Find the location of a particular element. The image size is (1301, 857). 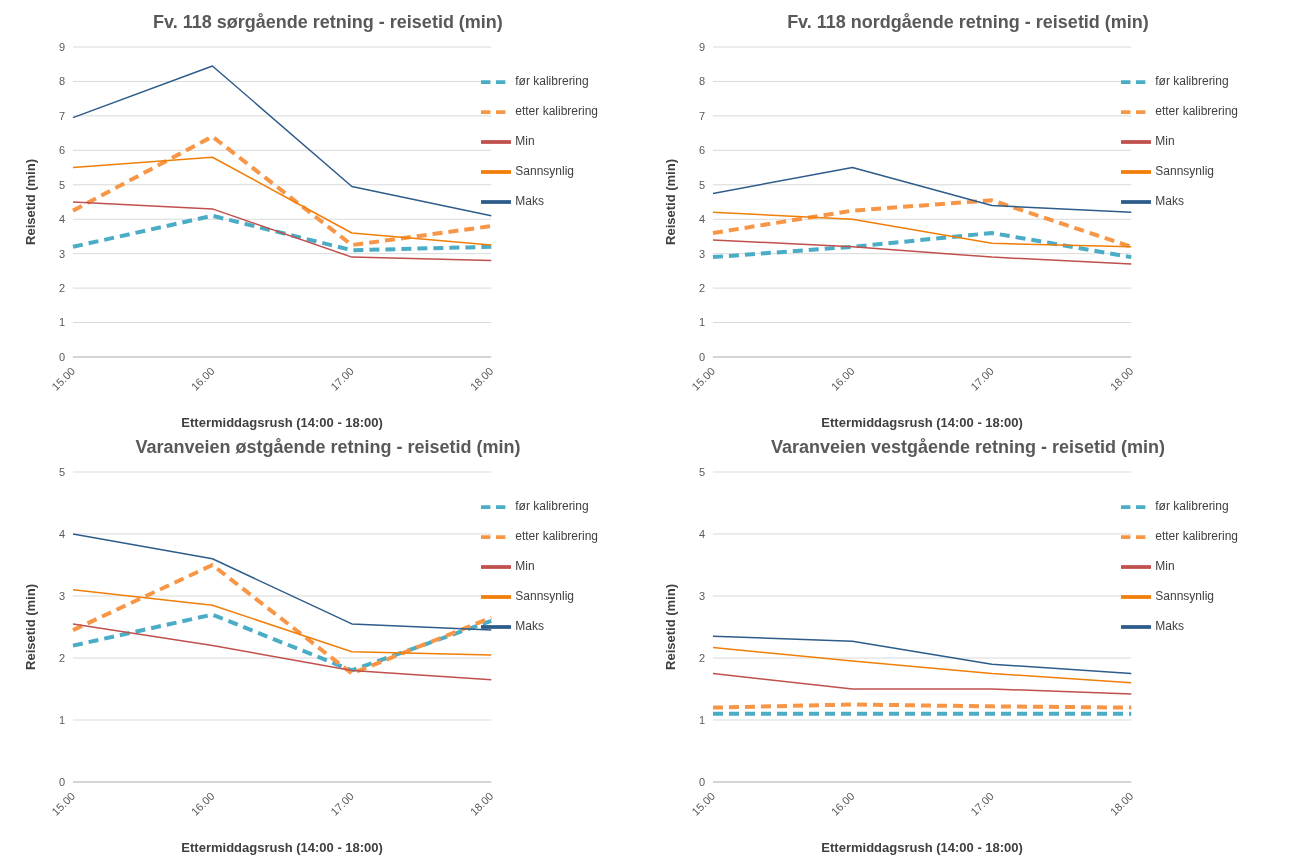

chart-title: Varanveien vestgående retning - reisetid (min) is located at coordinates (968, 447).